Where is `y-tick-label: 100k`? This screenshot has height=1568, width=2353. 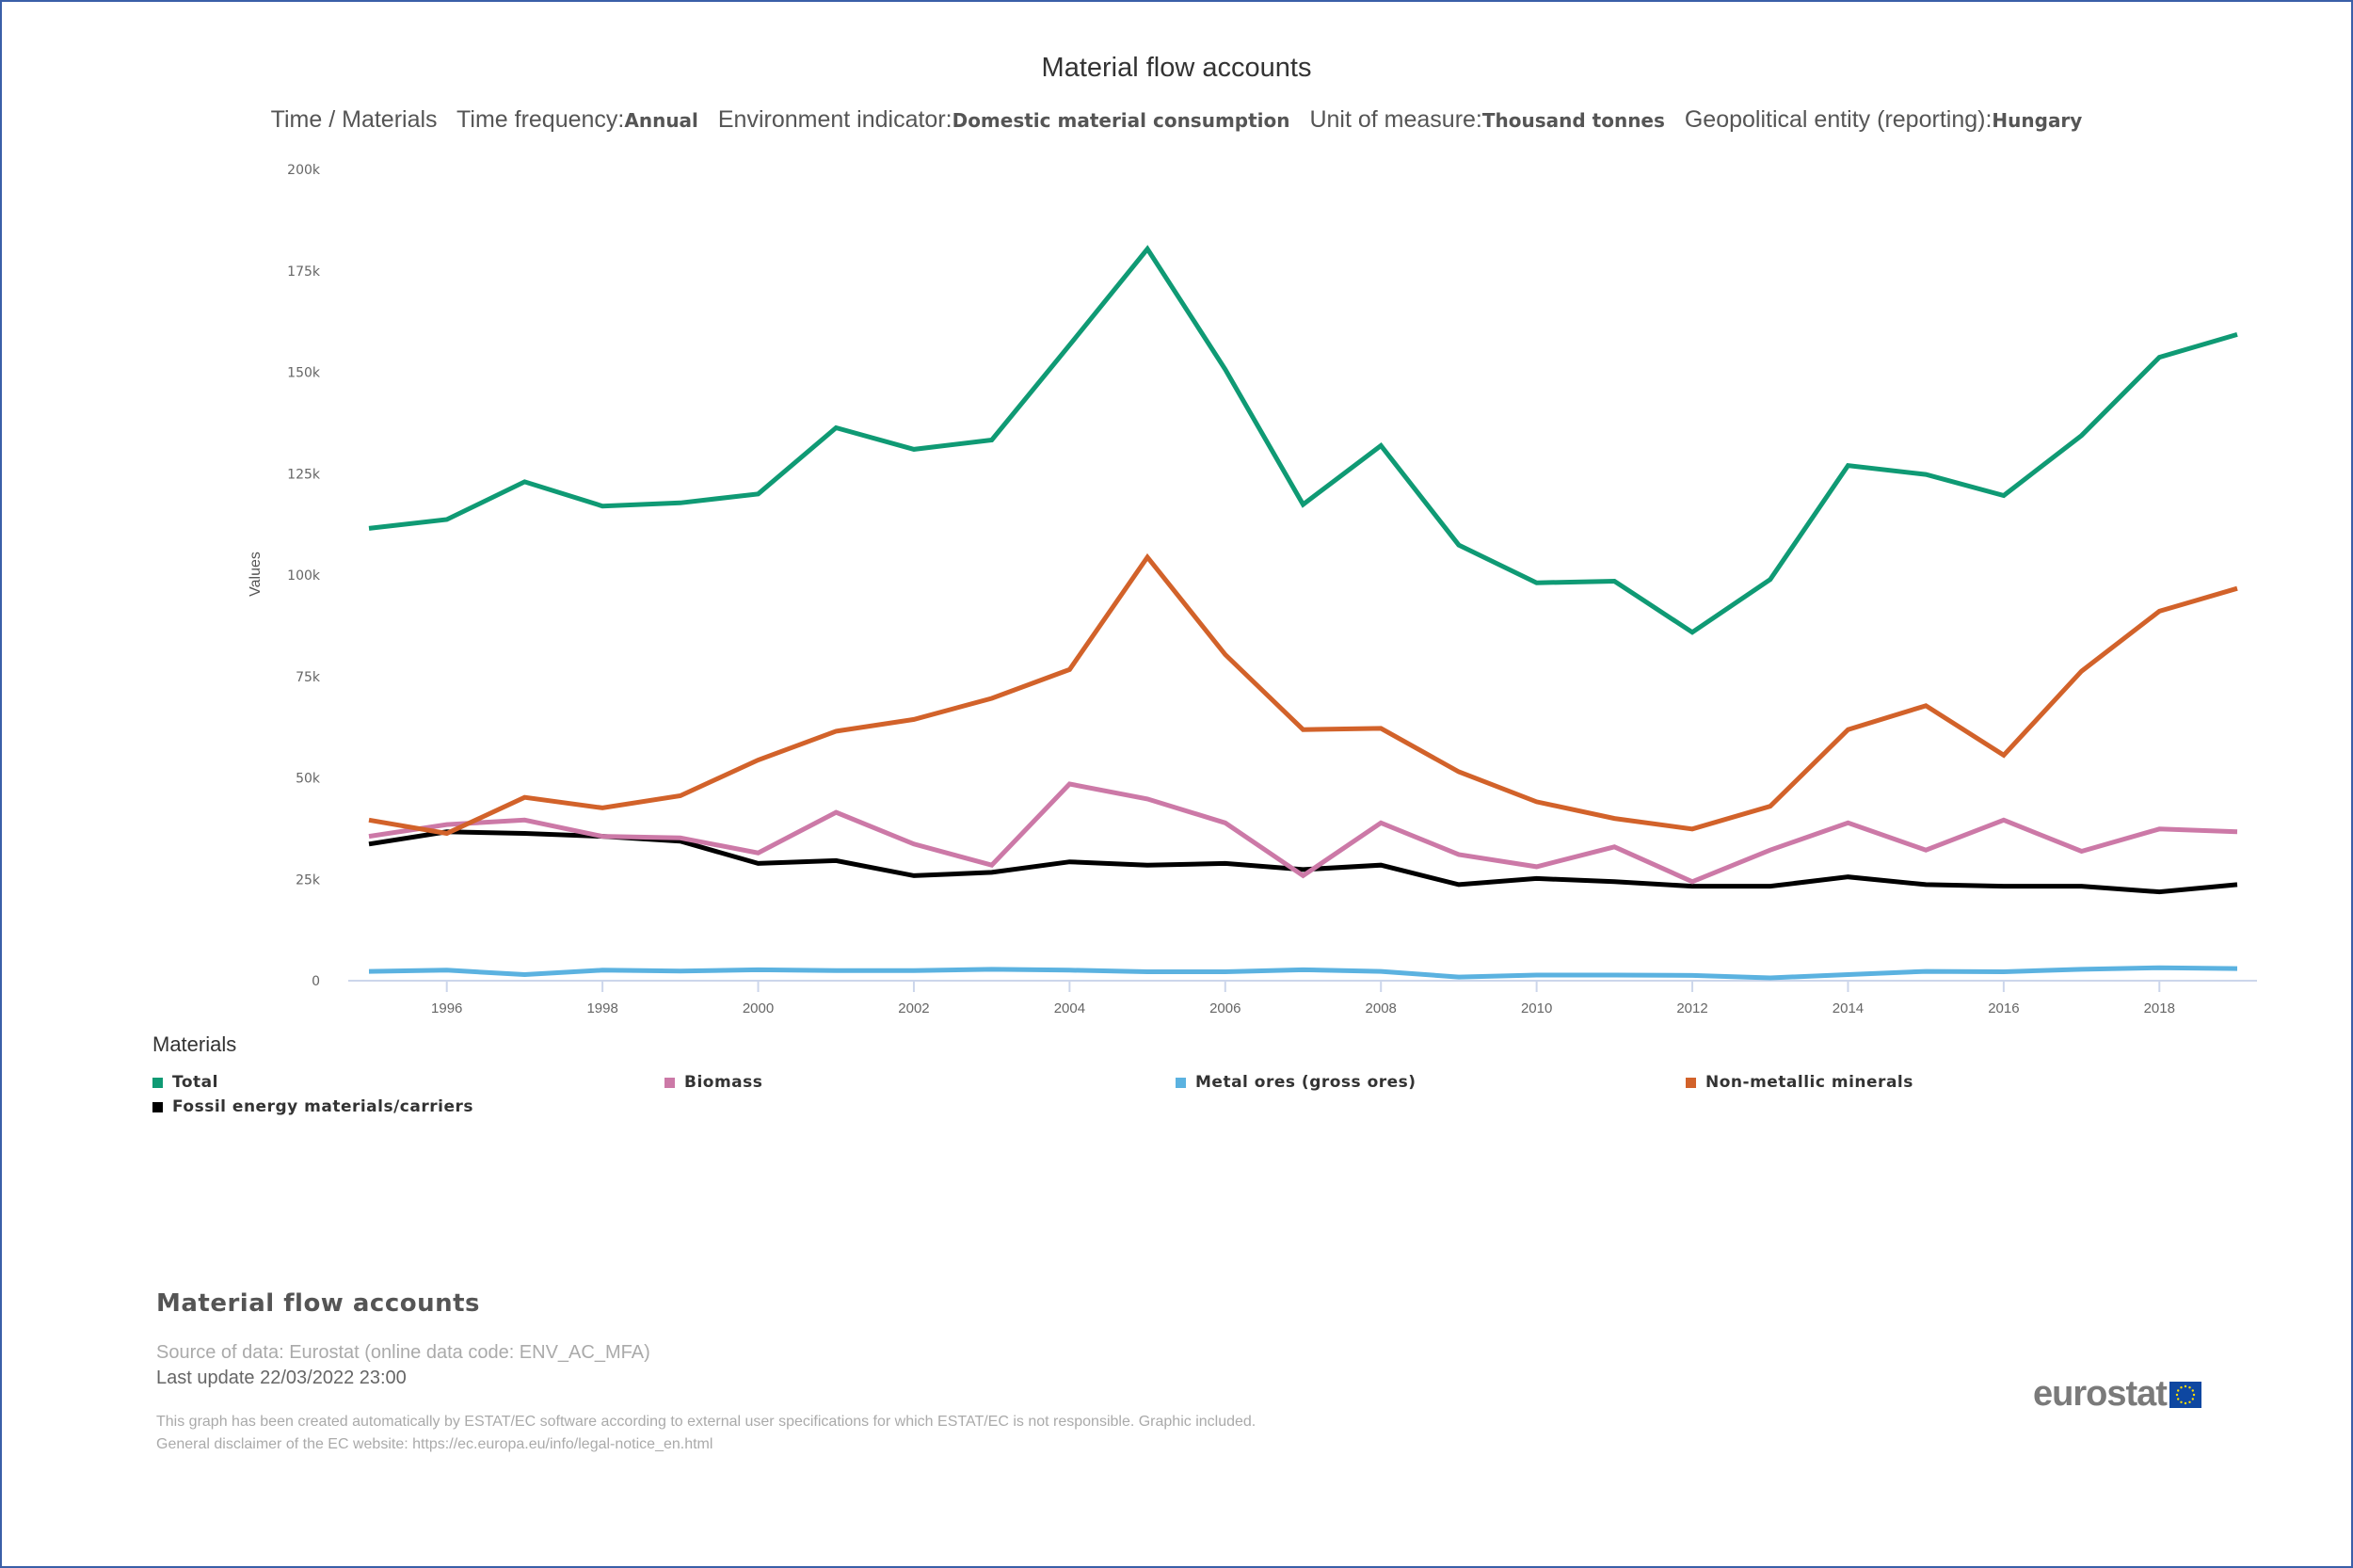 y-tick-label: 100k is located at coordinates (304, 576).